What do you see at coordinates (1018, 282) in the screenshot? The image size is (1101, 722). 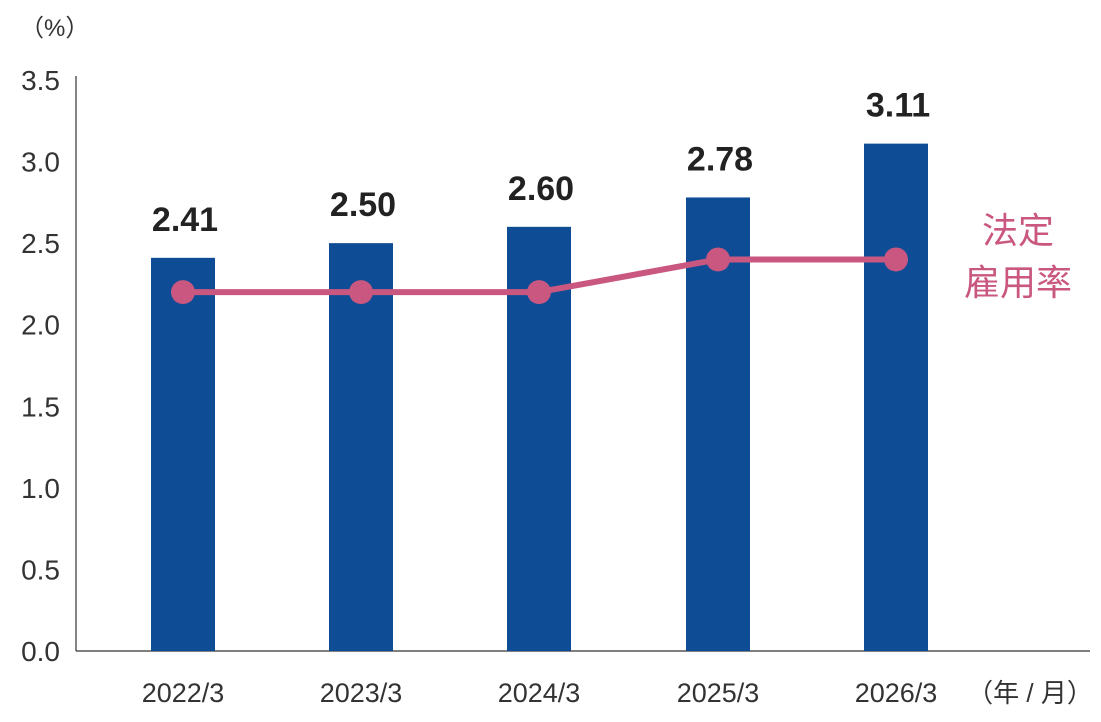 I see `legal-rate-series-label: 雇用率` at bounding box center [1018, 282].